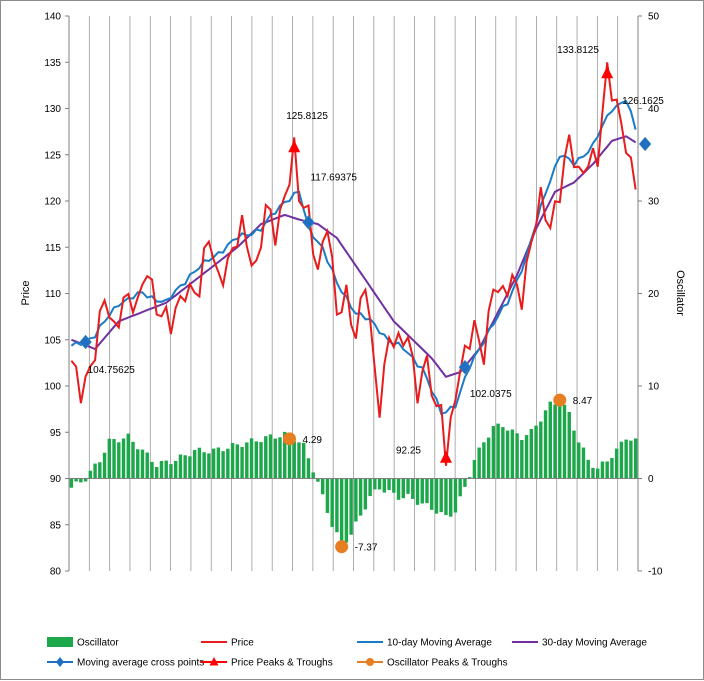  What do you see at coordinates (140, 663) in the screenshot?
I see `legend-label: Moving average cross points` at bounding box center [140, 663].